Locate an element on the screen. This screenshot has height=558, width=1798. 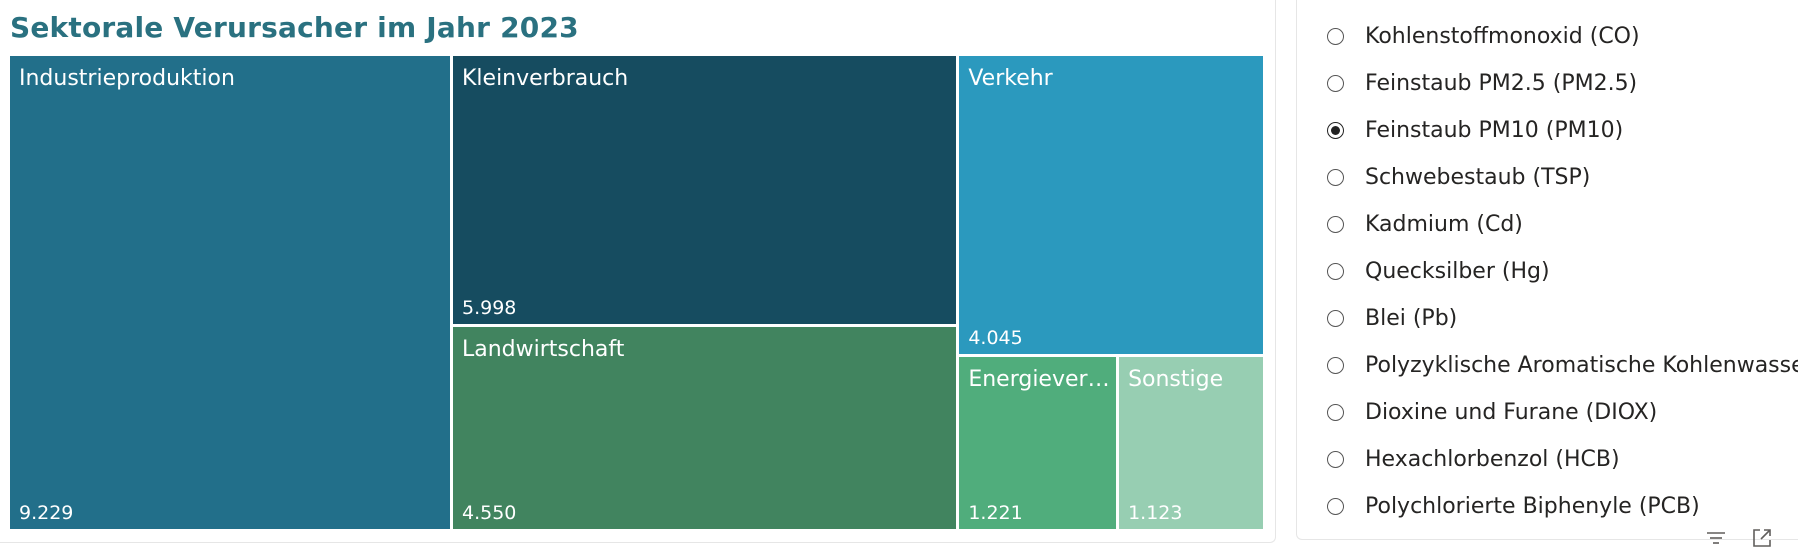
slicer-option-label: Kohlenstoffmonoxid (CO) is located at coordinates (1502, 36).